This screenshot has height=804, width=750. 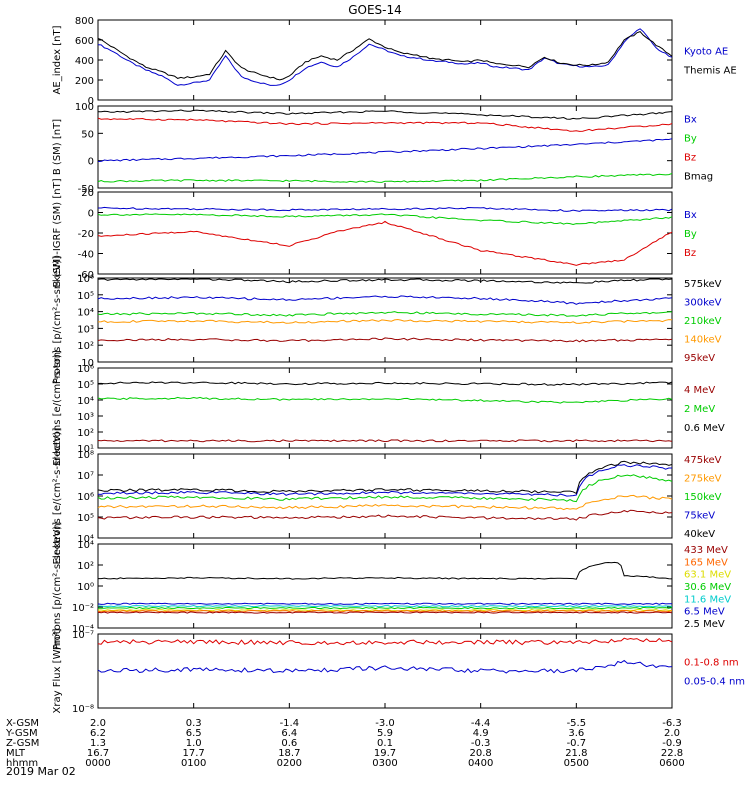 I want to click on y-tick-label: 10⁸, so click(x=85, y=455).